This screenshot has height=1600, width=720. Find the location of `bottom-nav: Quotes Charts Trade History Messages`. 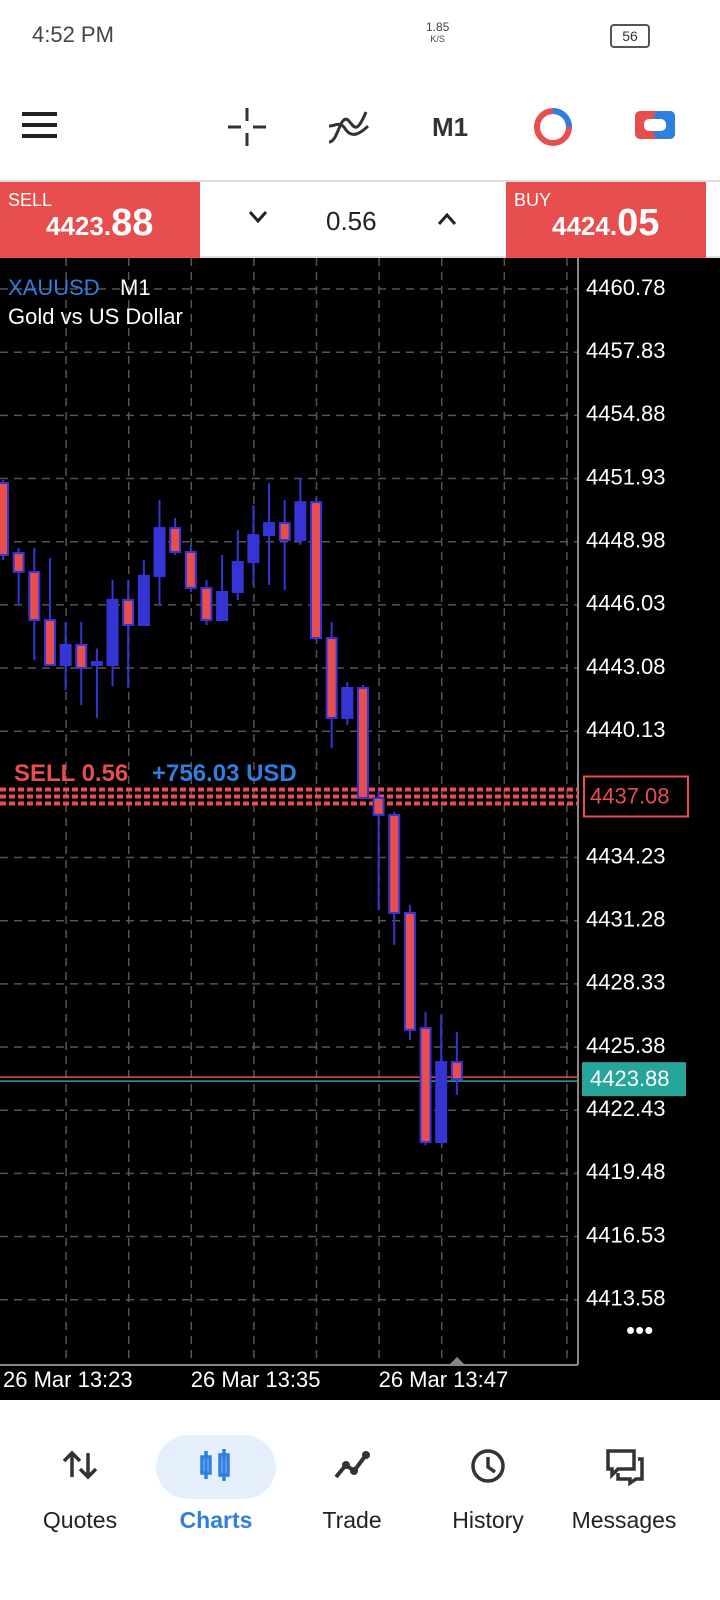

bottom-nav: Quotes Charts Trade History Messages is located at coordinates (360, 1500).